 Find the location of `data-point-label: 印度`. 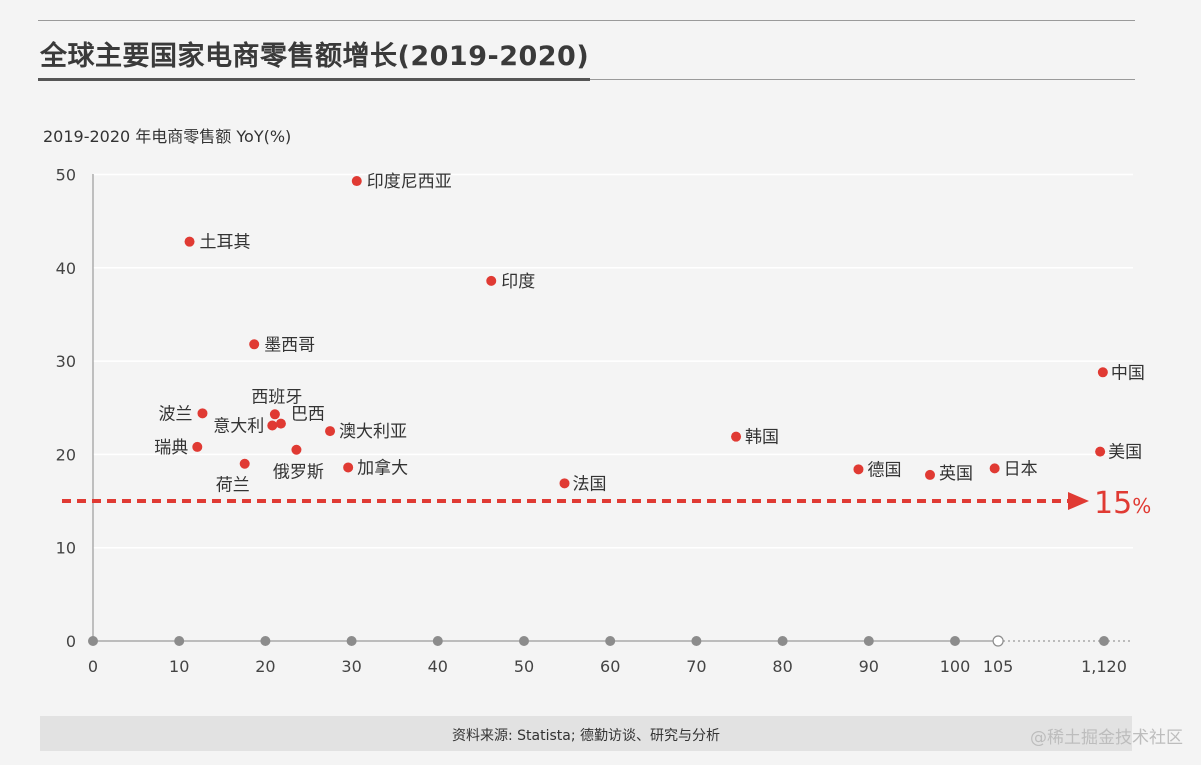

data-point-label: 印度 is located at coordinates (518, 282).